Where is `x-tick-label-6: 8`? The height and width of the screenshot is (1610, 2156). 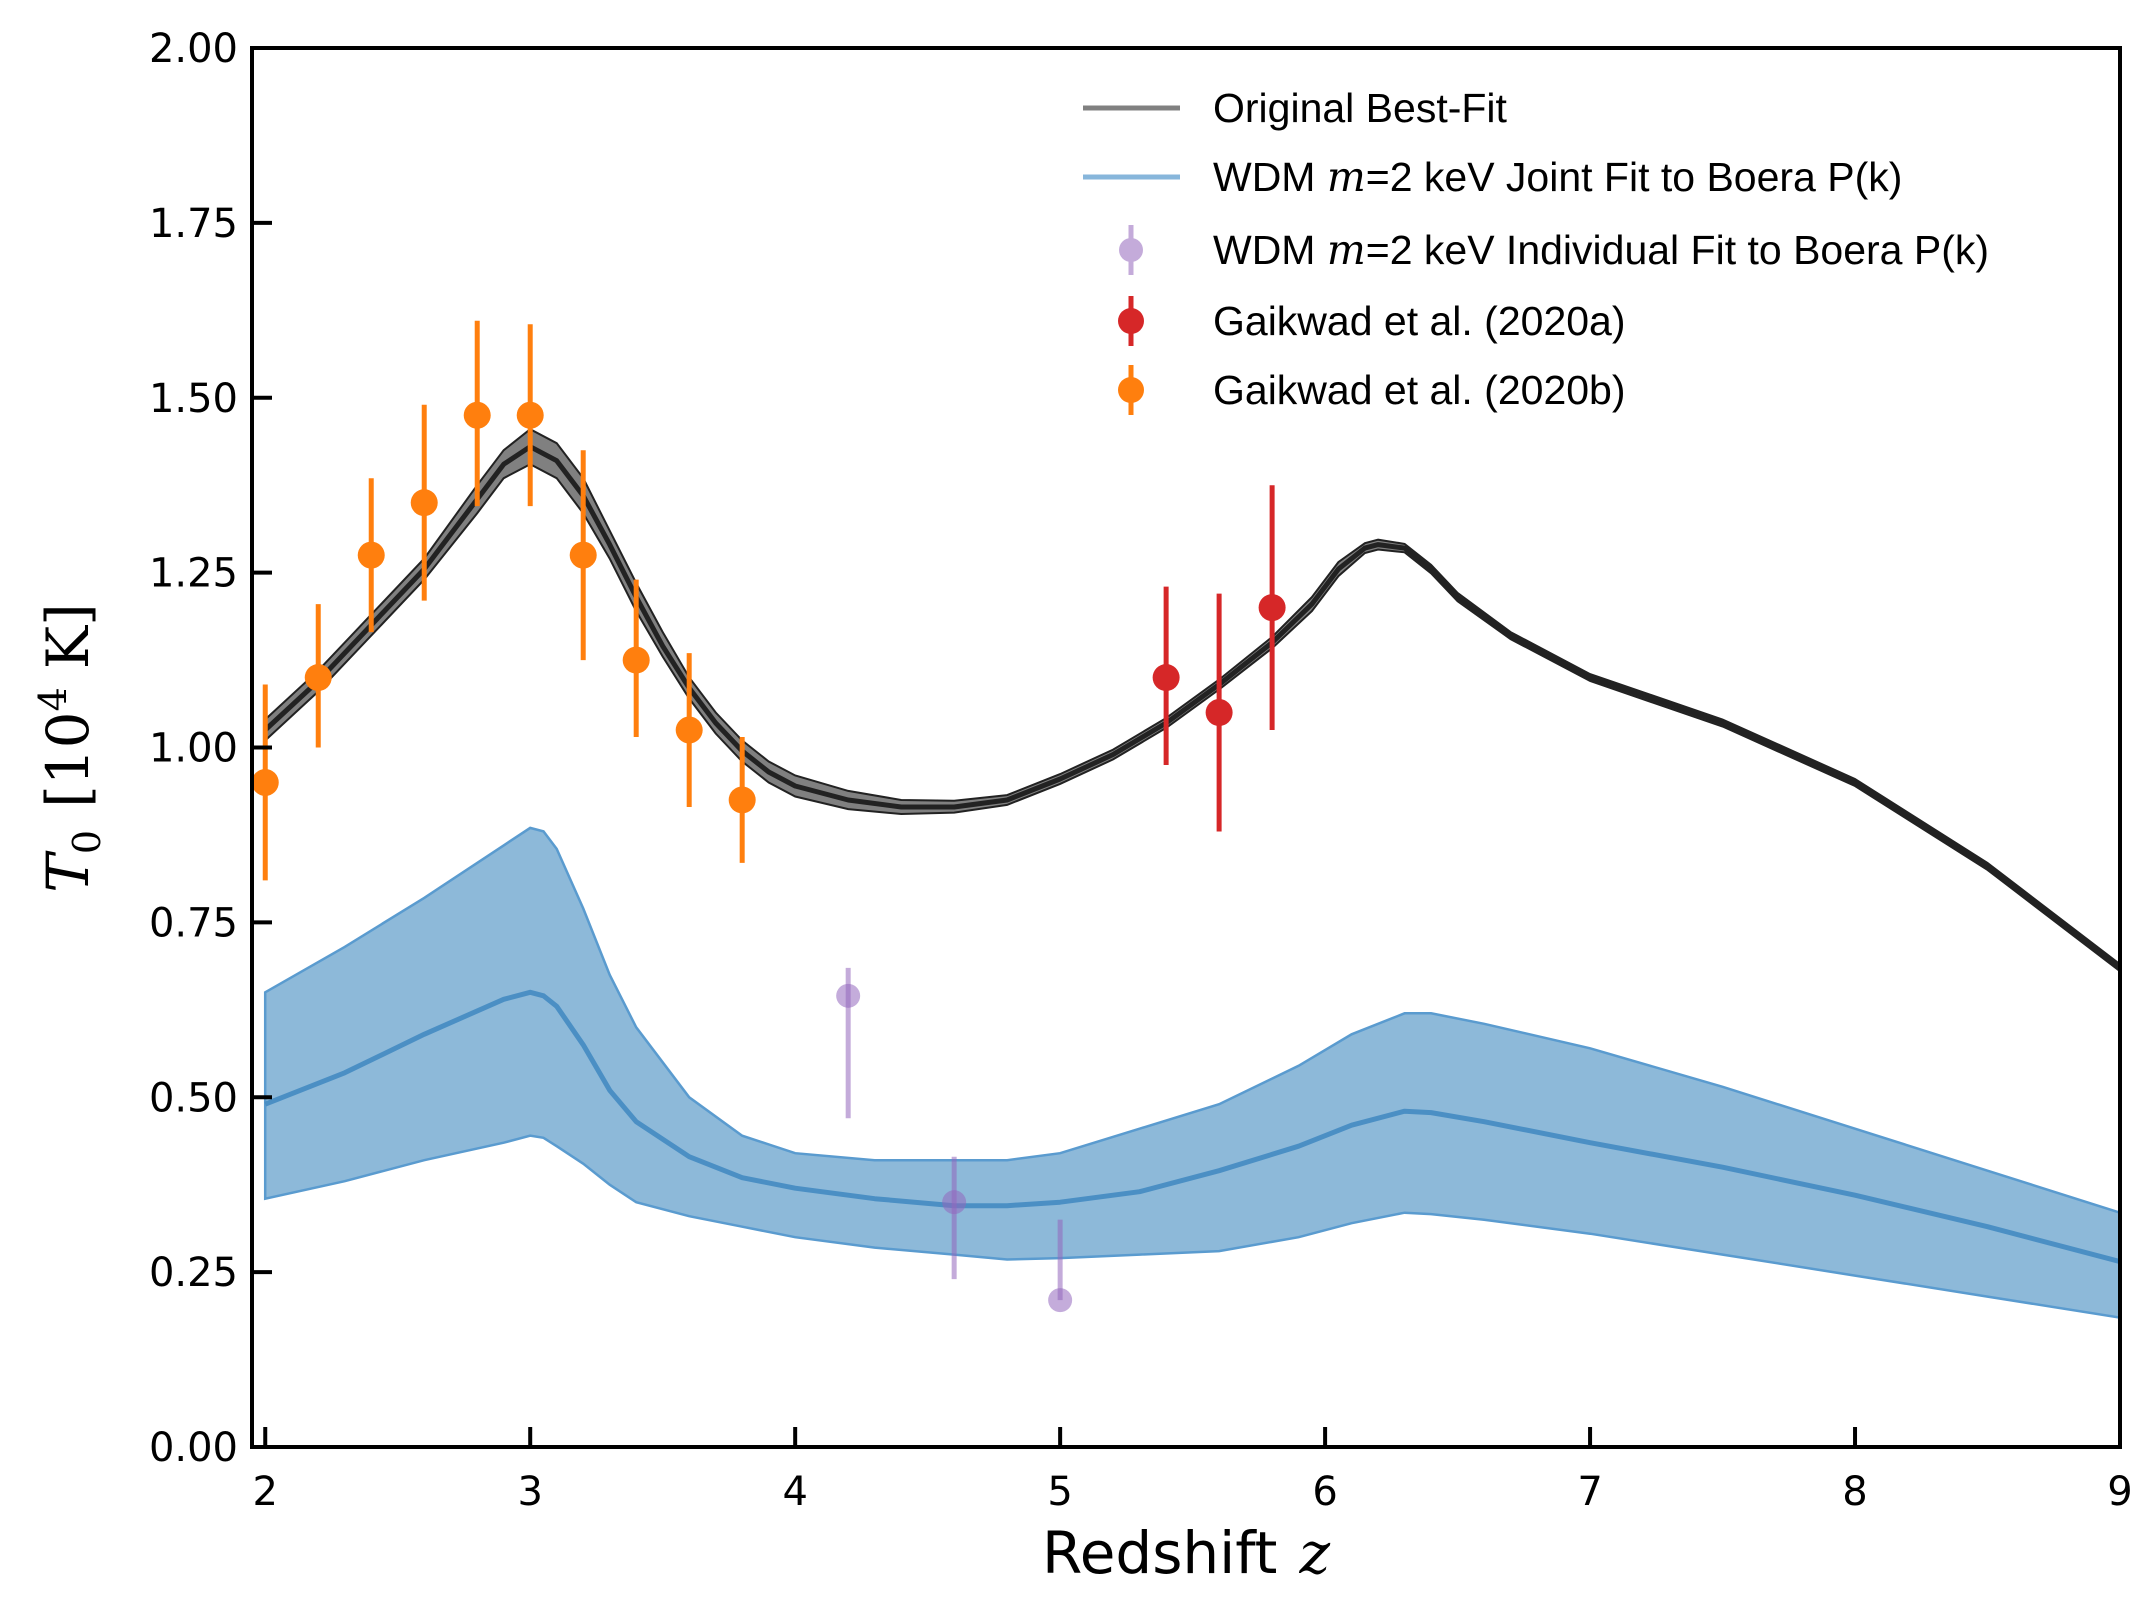
x-tick-label-6: 8 is located at coordinates (1854, 1492).